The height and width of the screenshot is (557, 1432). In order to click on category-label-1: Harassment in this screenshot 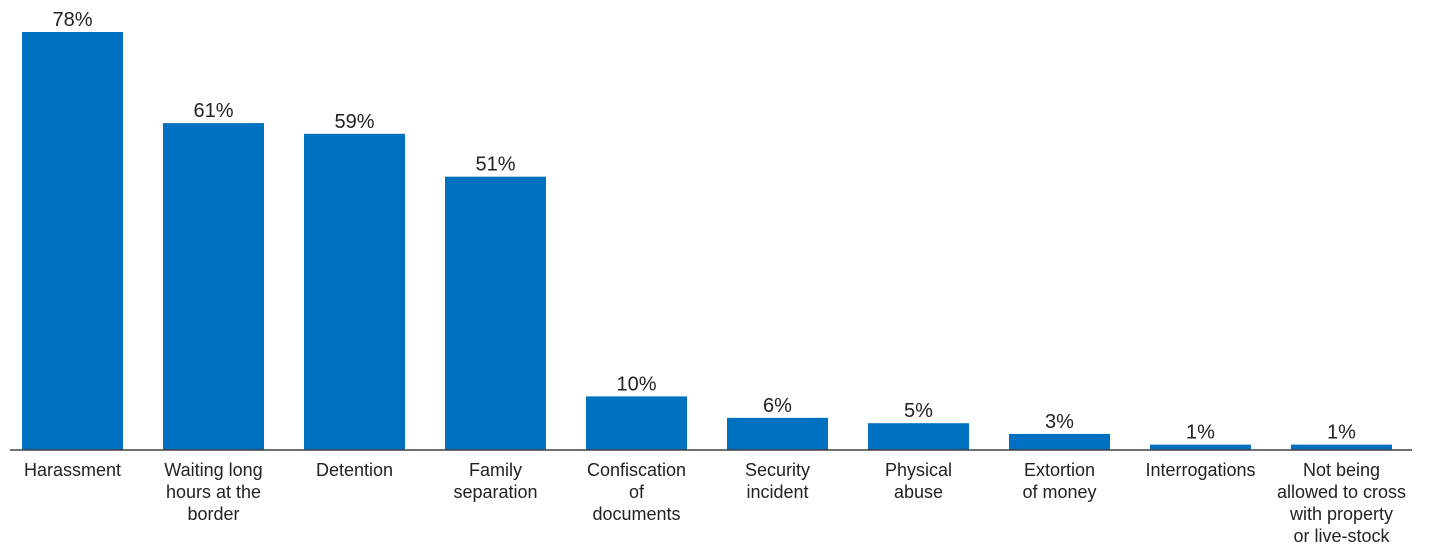, I will do `click(72, 470)`.